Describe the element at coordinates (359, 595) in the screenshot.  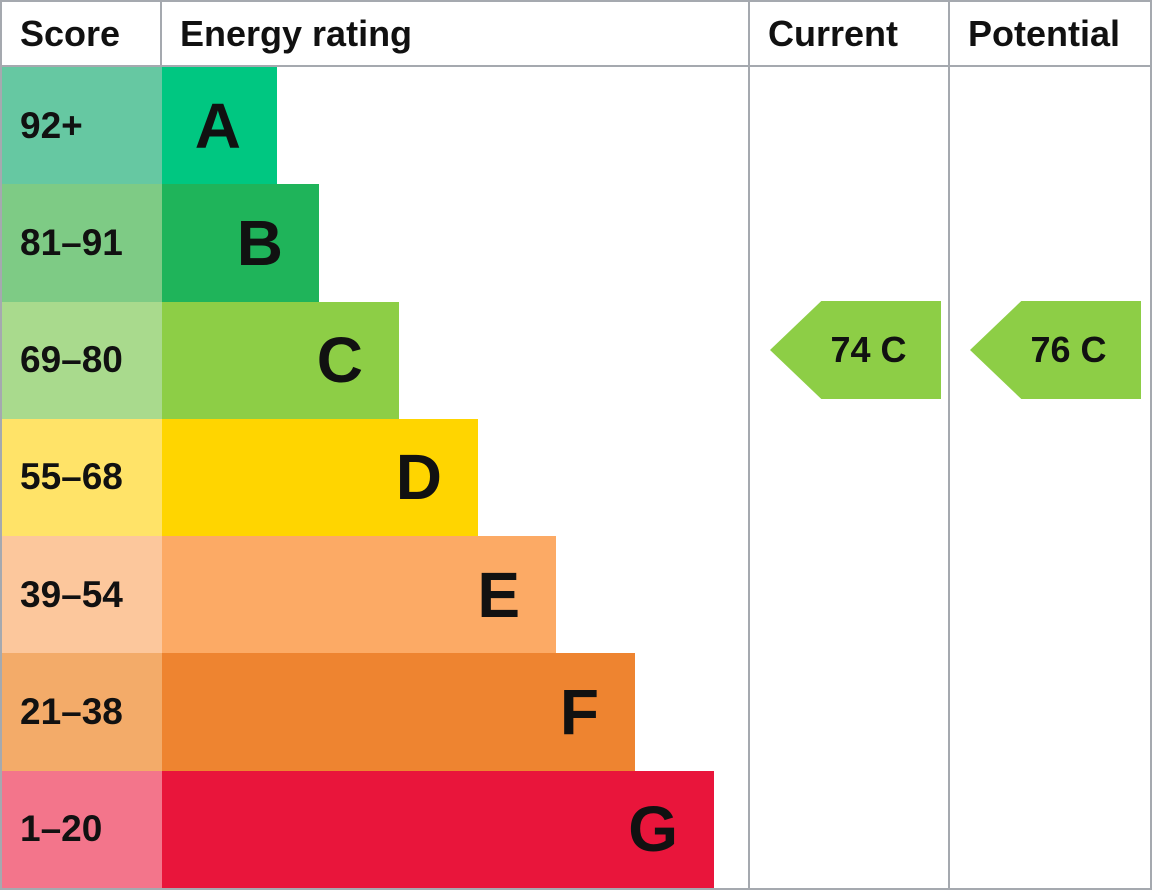
I see `band-bar-e: E` at that location.